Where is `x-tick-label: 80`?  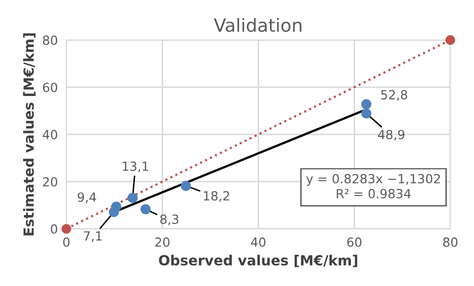
x-tick-label: 80 is located at coordinates (450, 242).